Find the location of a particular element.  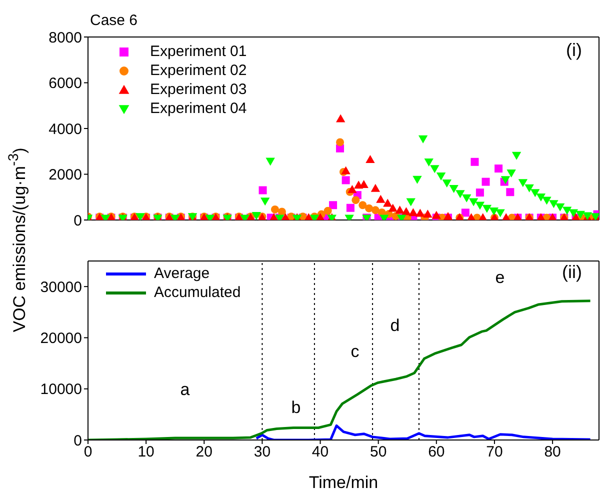

x-tick-label: 70 is located at coordinates (494, 452).